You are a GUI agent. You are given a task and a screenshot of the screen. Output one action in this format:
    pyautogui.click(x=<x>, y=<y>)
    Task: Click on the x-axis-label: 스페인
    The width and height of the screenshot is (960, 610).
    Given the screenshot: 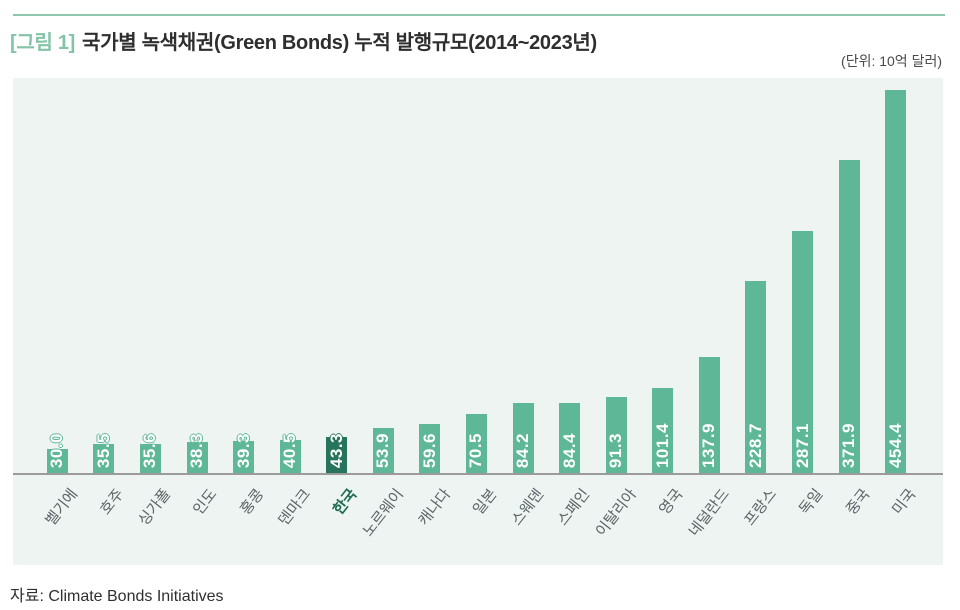 What is the action you would take?
    pyautogui.click(x=574, y=507)
    